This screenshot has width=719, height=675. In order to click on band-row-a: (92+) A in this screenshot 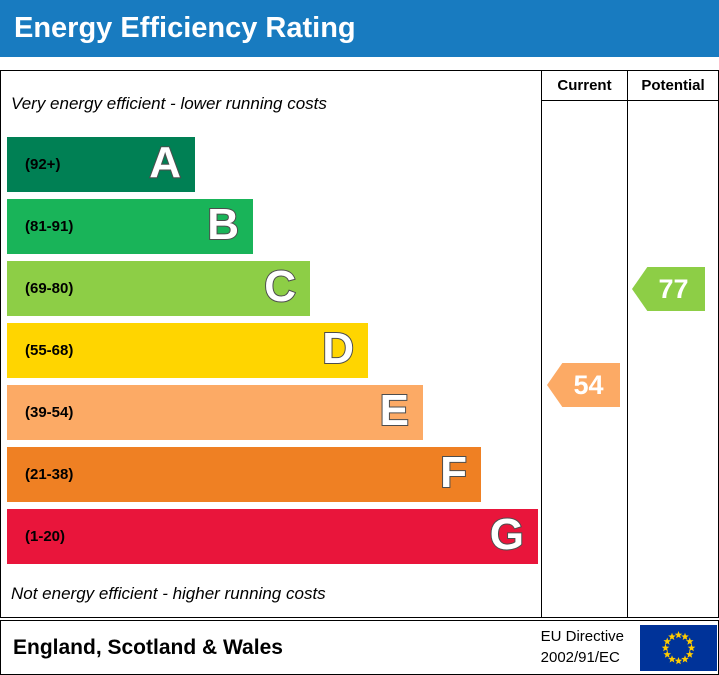, I will do `click(274, 164)`.